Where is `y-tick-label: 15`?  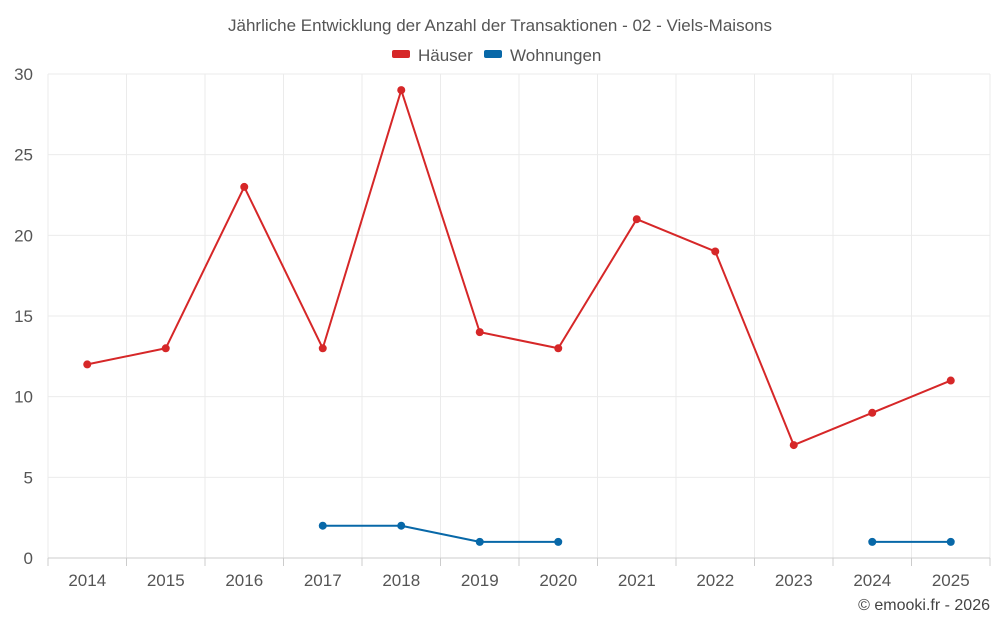
y-tick-label: 15 is located at coordinates (23, 316).